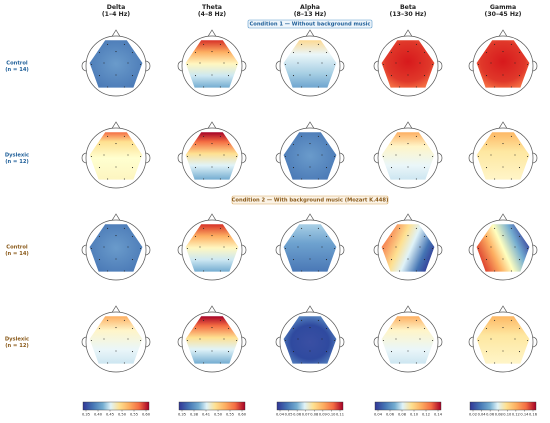 Image resolution: width=550 pixels, height=423 pixels. Describe the element at coordinates (17, 162) in the screenshot. I see `row-label-n: (n = 12)` at that location.